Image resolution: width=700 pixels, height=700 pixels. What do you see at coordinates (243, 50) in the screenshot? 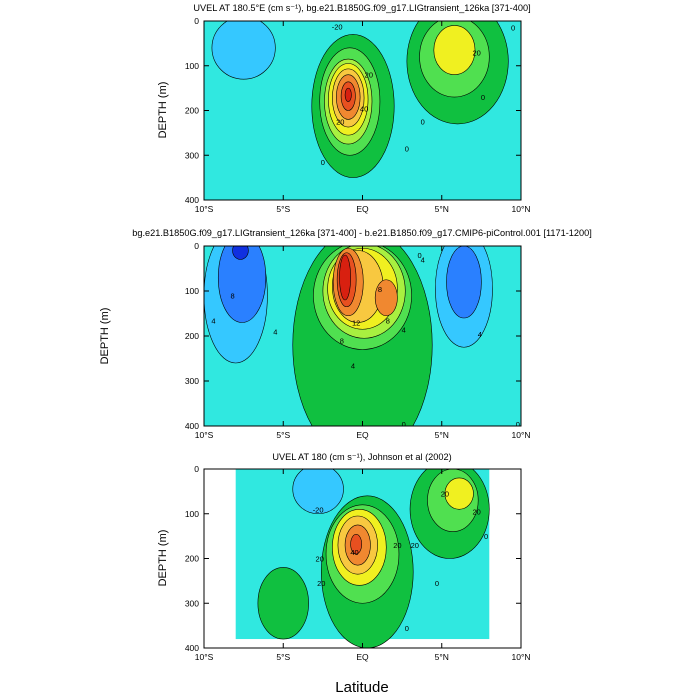
I see `contour-region-sec-west-neg` at bounding box center [243, 50].